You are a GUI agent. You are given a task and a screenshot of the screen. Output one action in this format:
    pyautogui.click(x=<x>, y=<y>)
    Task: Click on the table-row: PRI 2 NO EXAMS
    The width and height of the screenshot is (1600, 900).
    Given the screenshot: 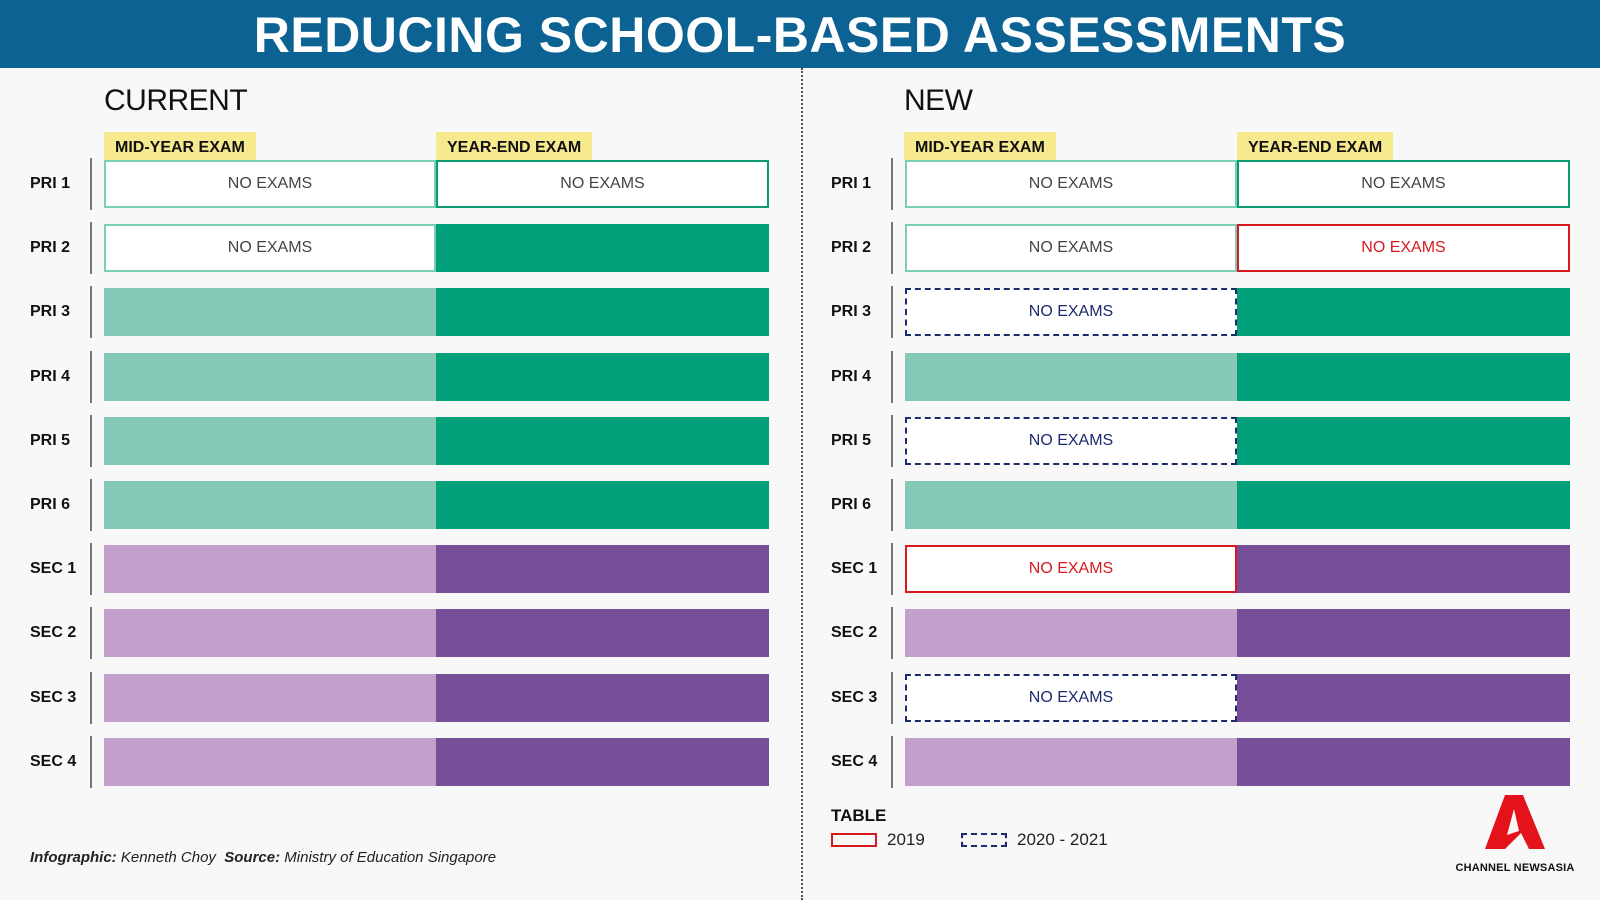 What is the action you would take?
    pyautogui.click(x=402, y=248)
    